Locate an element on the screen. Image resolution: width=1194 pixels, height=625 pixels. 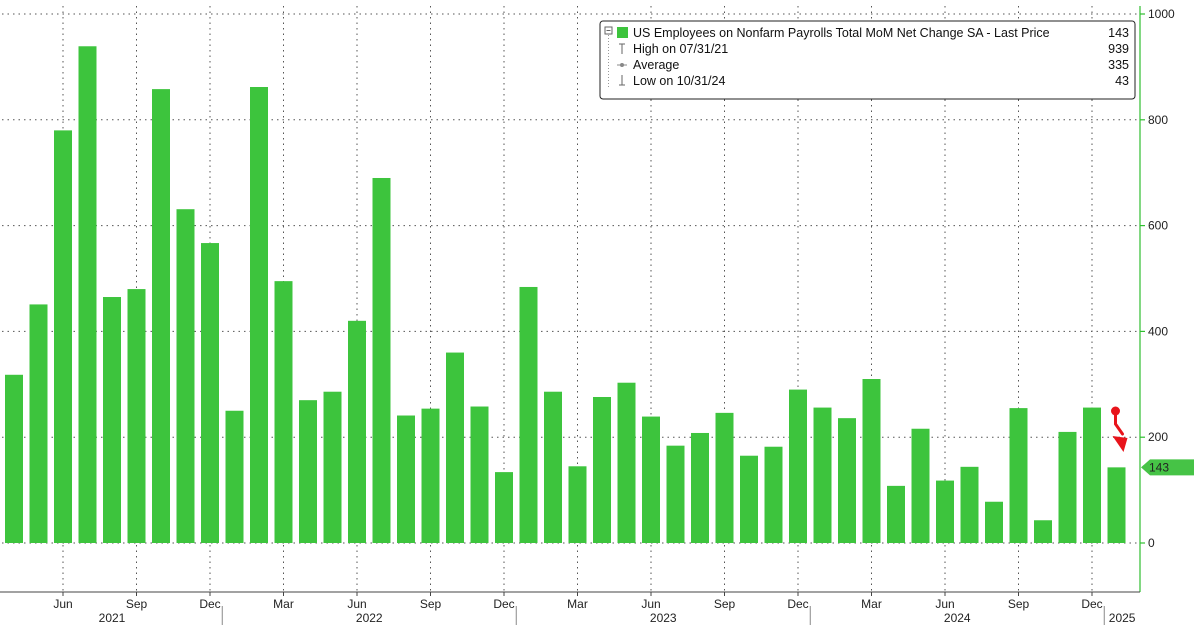
y-tick-label: 400 is located at coordinates (1158, 331).